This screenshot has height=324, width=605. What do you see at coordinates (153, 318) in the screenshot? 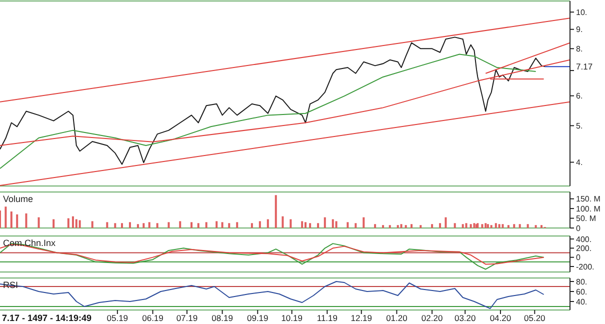
I see `x-tick-label: 06.19` at bounding box center [153, 318].